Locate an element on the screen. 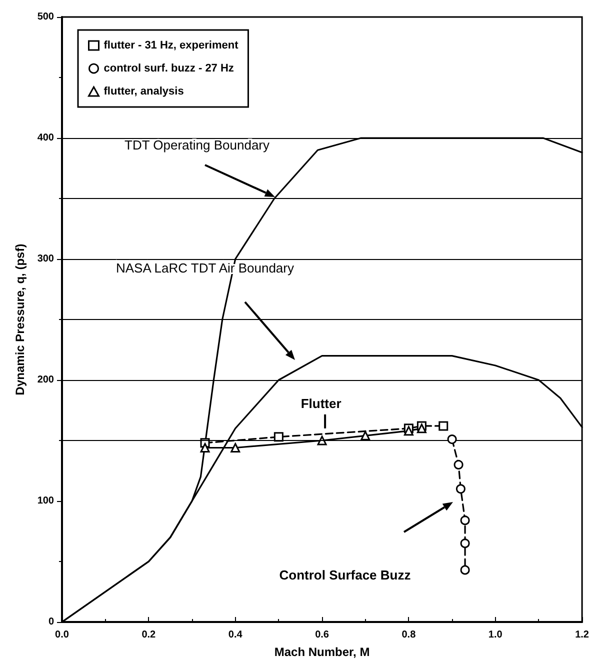  x-tick-label: 1.0 is located at coordinates (495, 635).